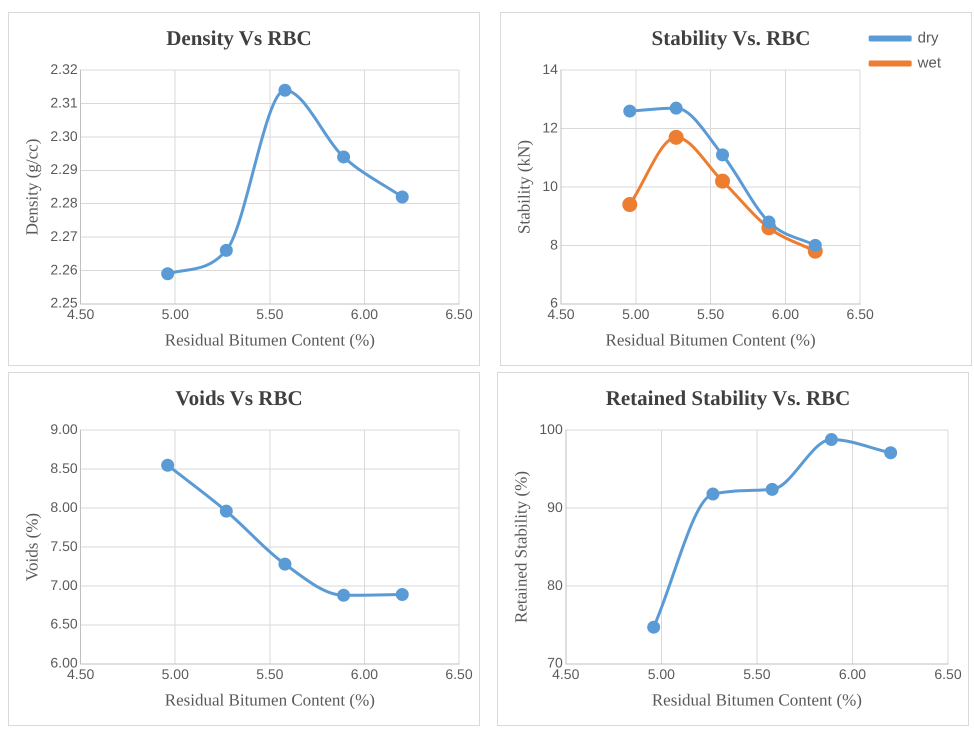 The width and height of the screenshot is (974, 733). I want to click on y-tick-label: 2.26, so click(64, 269).